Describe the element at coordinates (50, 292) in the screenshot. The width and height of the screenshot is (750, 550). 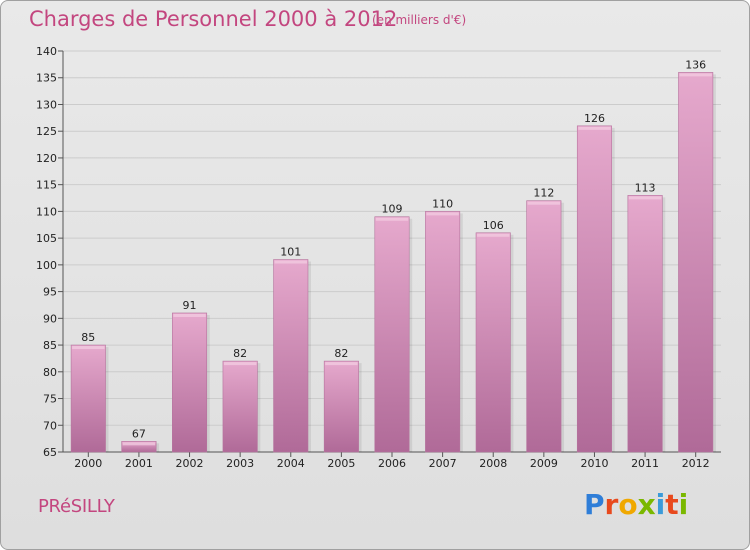
I see `y-tick-label: 95` at that location.